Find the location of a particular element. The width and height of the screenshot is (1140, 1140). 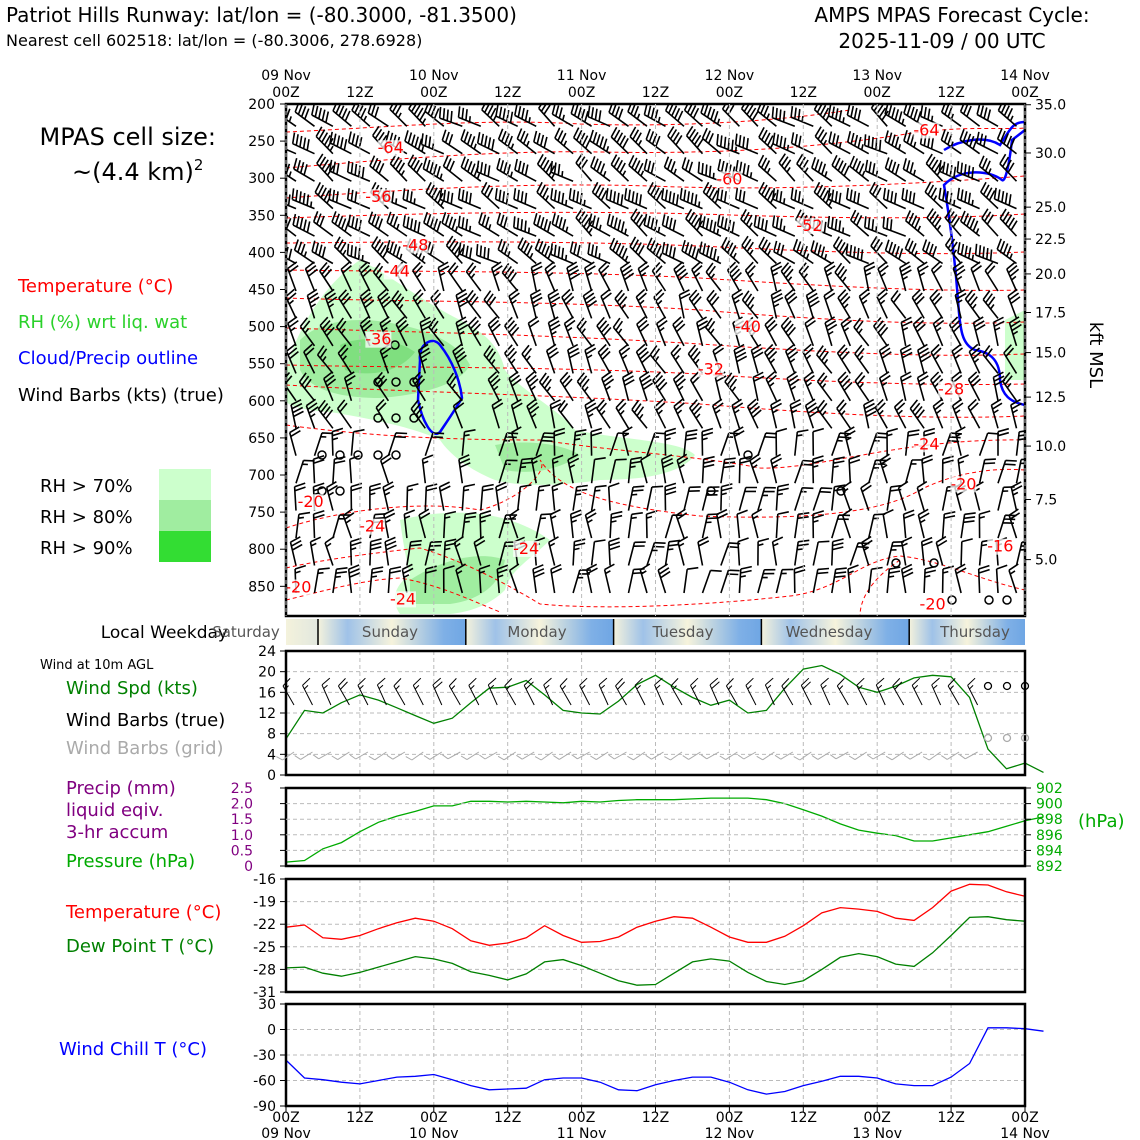

precip-tick-label: 0.5 is located at coordinates (242, 851).